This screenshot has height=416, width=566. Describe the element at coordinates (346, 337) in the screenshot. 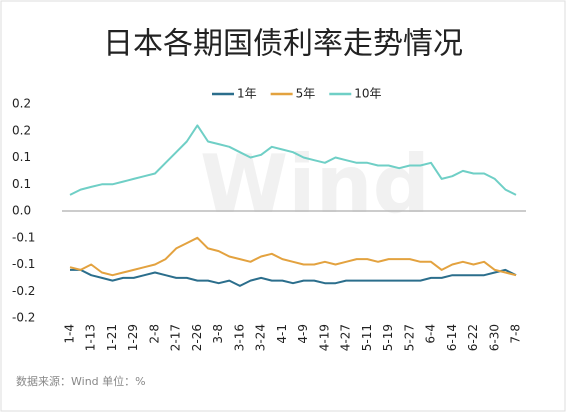

I see `x-tick-label: 4-27` at that location.